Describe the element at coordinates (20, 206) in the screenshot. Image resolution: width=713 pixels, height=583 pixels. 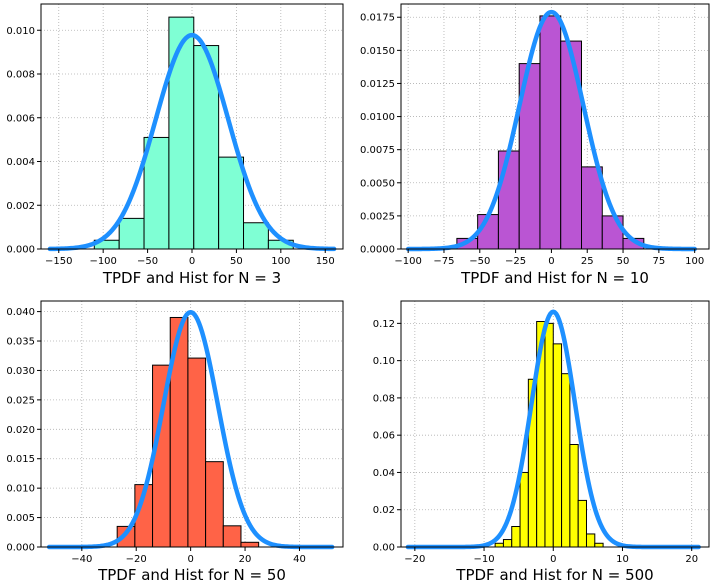
I see `y-tick-label: 0.002` at that location.